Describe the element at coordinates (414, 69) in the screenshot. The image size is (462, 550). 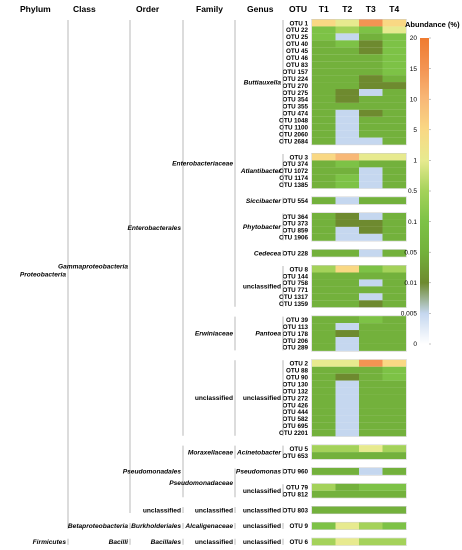
I see `legend-tick-label-15: 15` at that location.